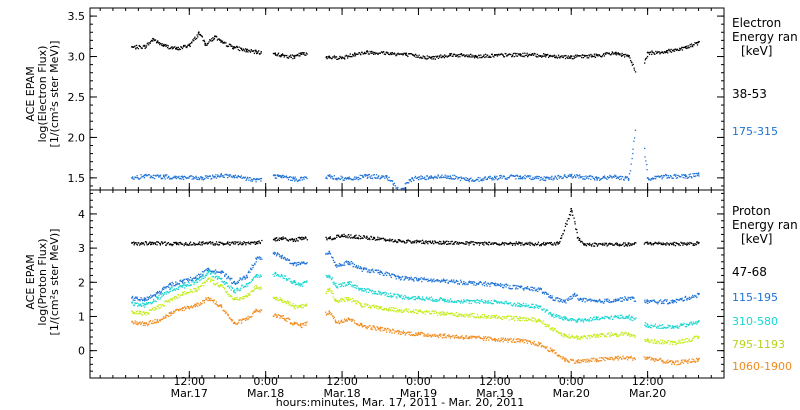 The image size is (800, 410). Describe the element at coordinates (42, 94) in the screenshot. I see `electron-ylabel-line2: log(Electron Flux)` at that location.